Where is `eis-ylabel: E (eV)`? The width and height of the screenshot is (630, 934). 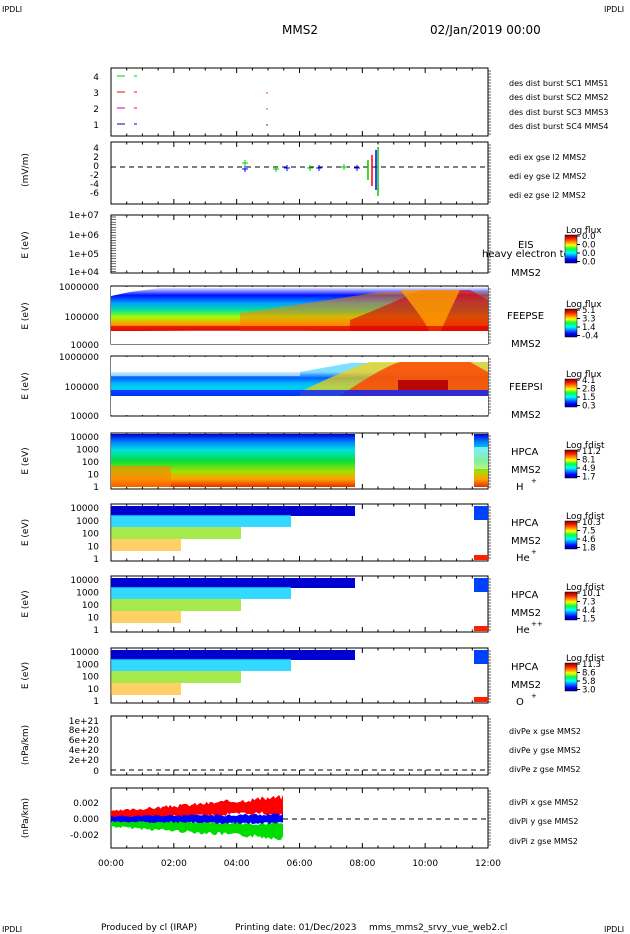
eis-ylabel: E (eV) is located at coordinates (26, 244).